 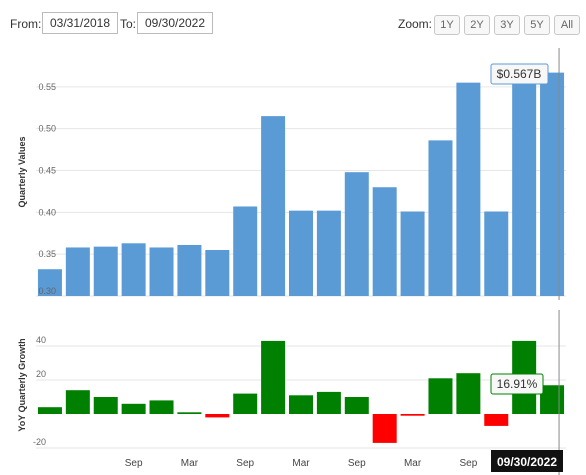 What do you see at coordinates (22, 384) in the screenshot?
I see `bottom-y-axis-title: YoY Quarterly Growth` at bounding box center [22, 384].